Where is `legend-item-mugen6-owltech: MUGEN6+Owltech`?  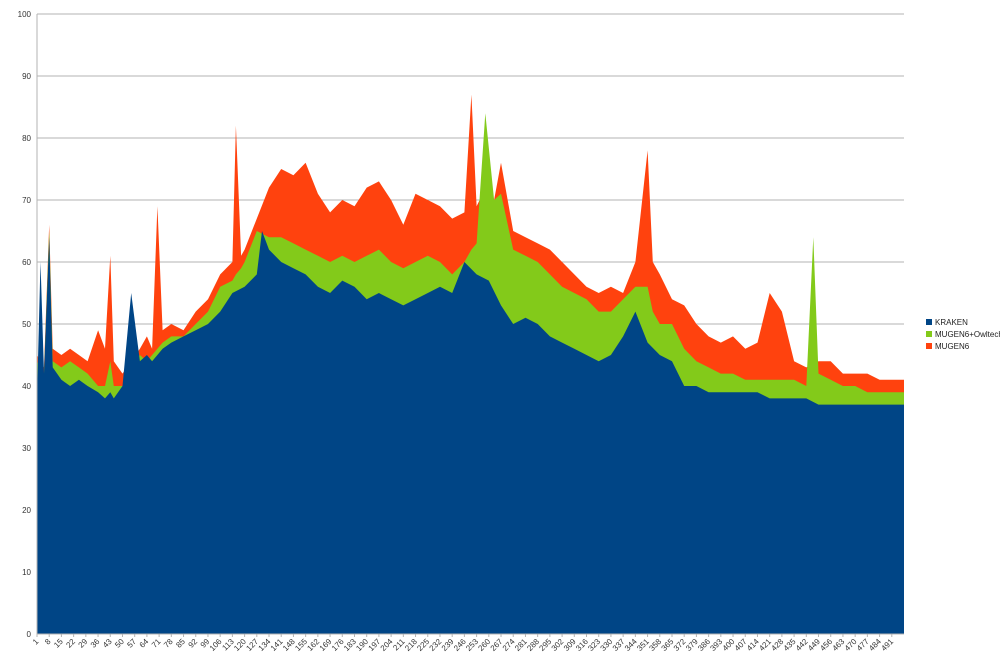 legend-item-mugen6-owltech: MUGEN6+Owltech is located at coordinates (963, 334).